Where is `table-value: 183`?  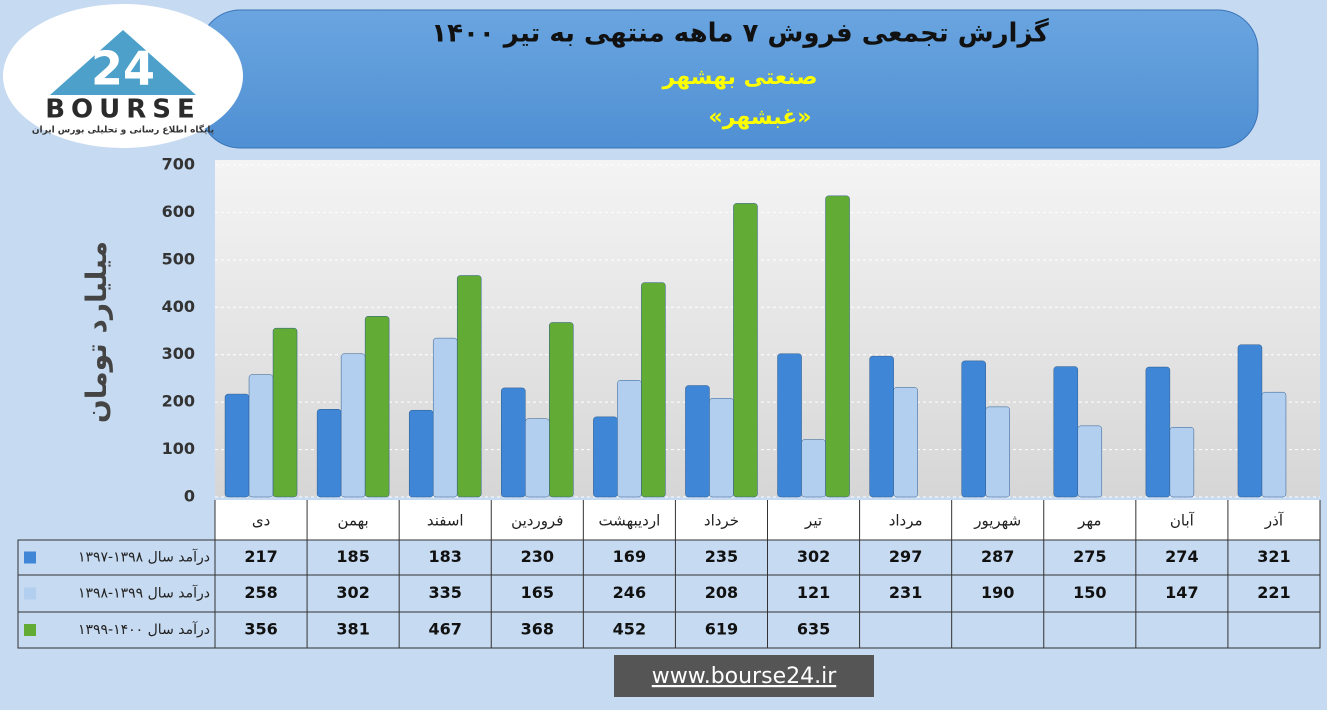 table-value: 183 is located at coordinates (445, 556).